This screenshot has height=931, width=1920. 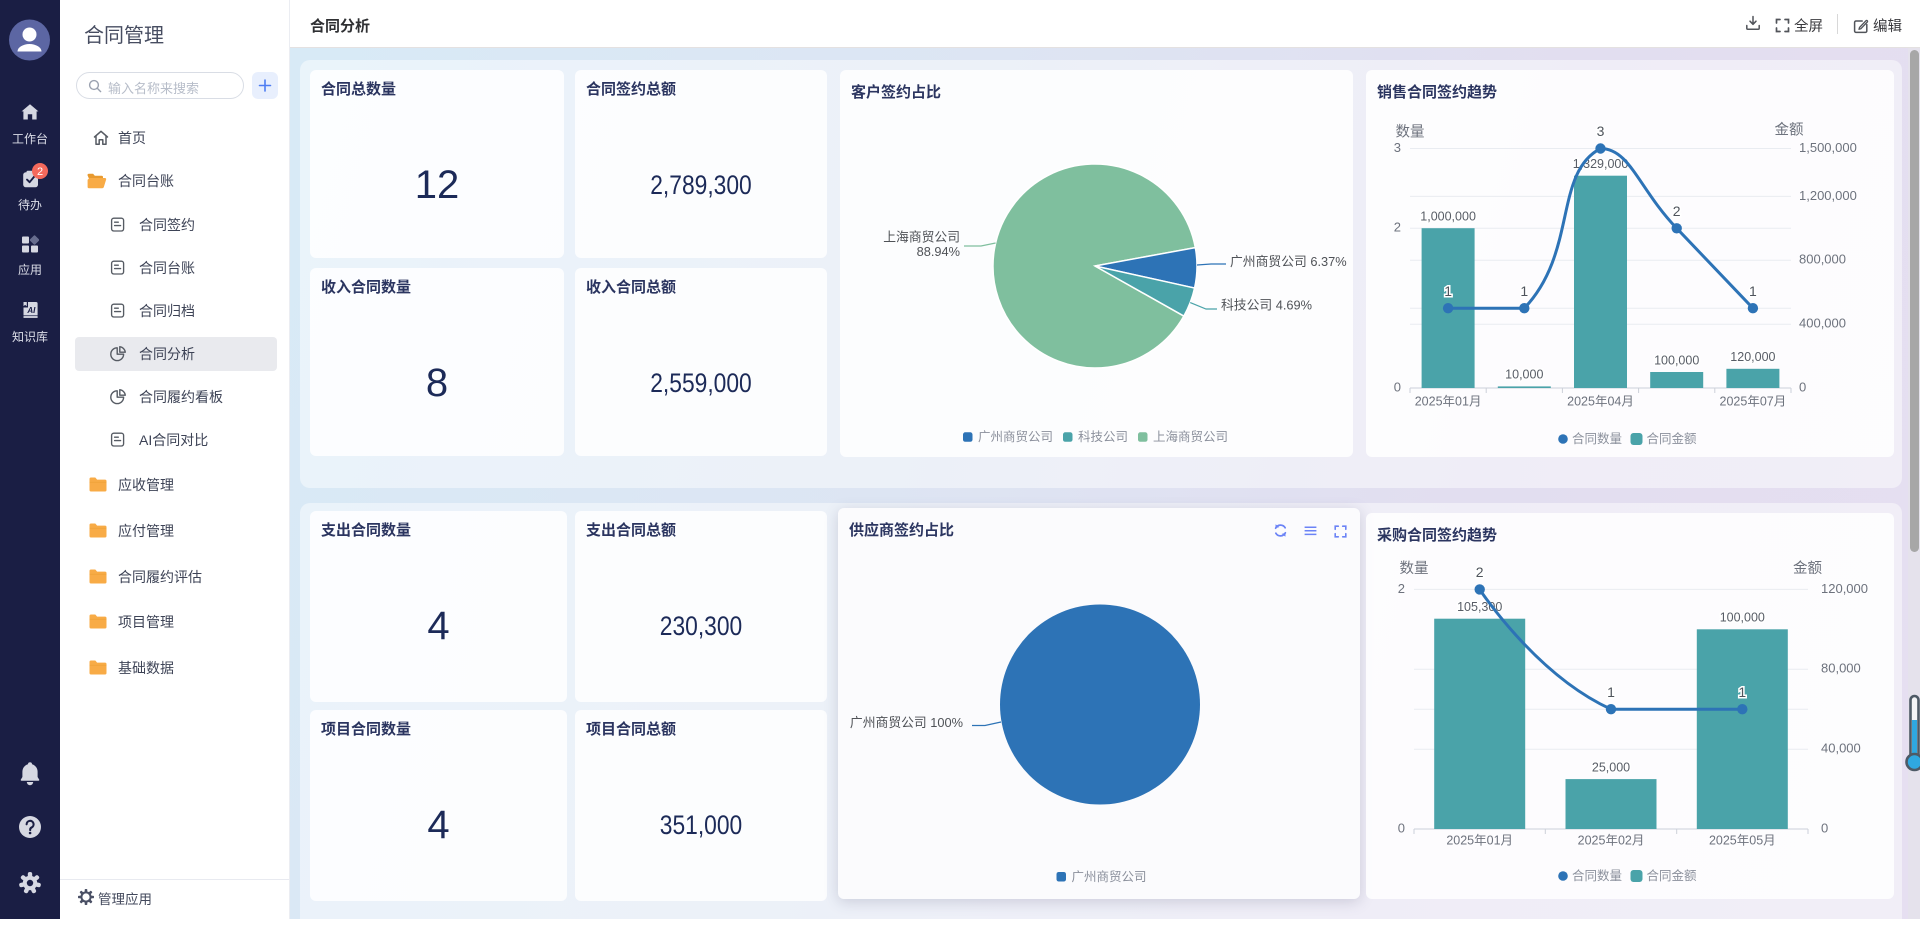 I want to click on svg-text: 80,000, so click(x=1841, y=668).